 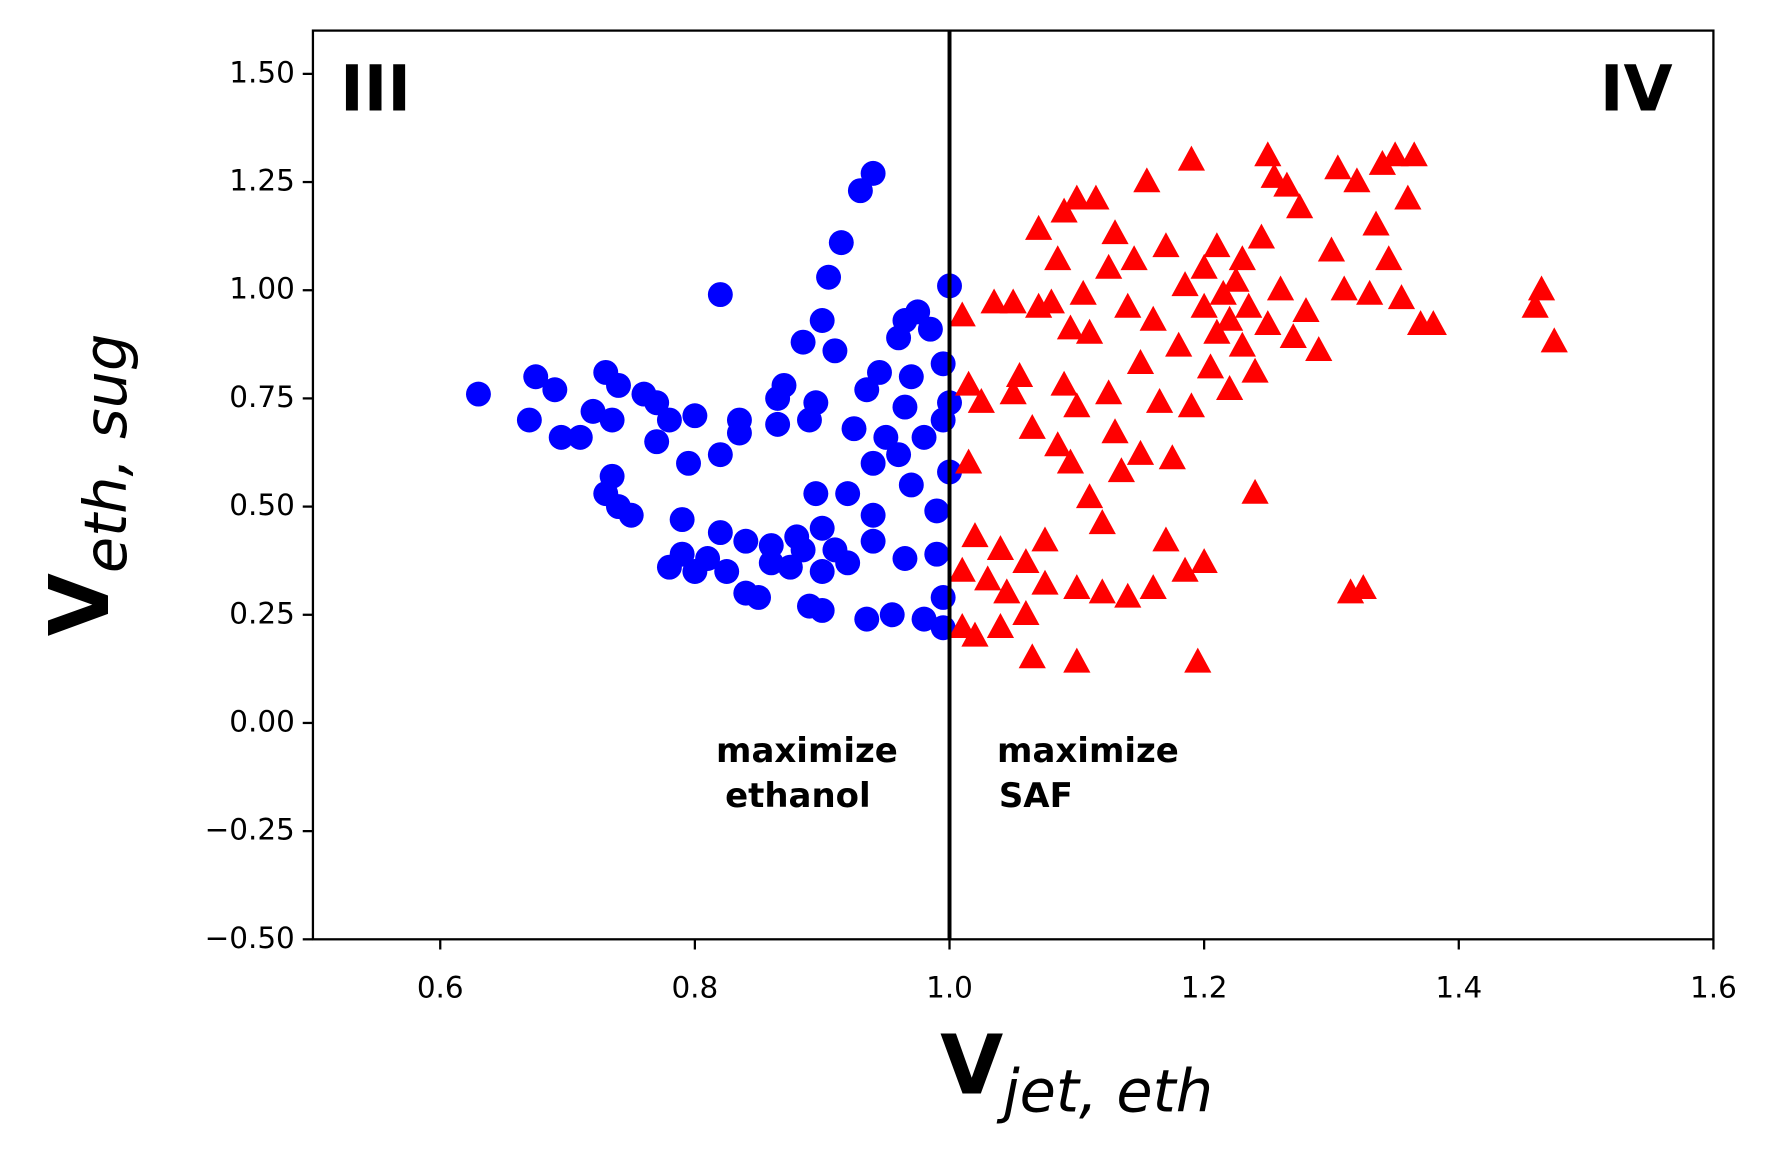 I want to click on x-axis-label: Vjet, eth, so click(x=1076, y=1071).